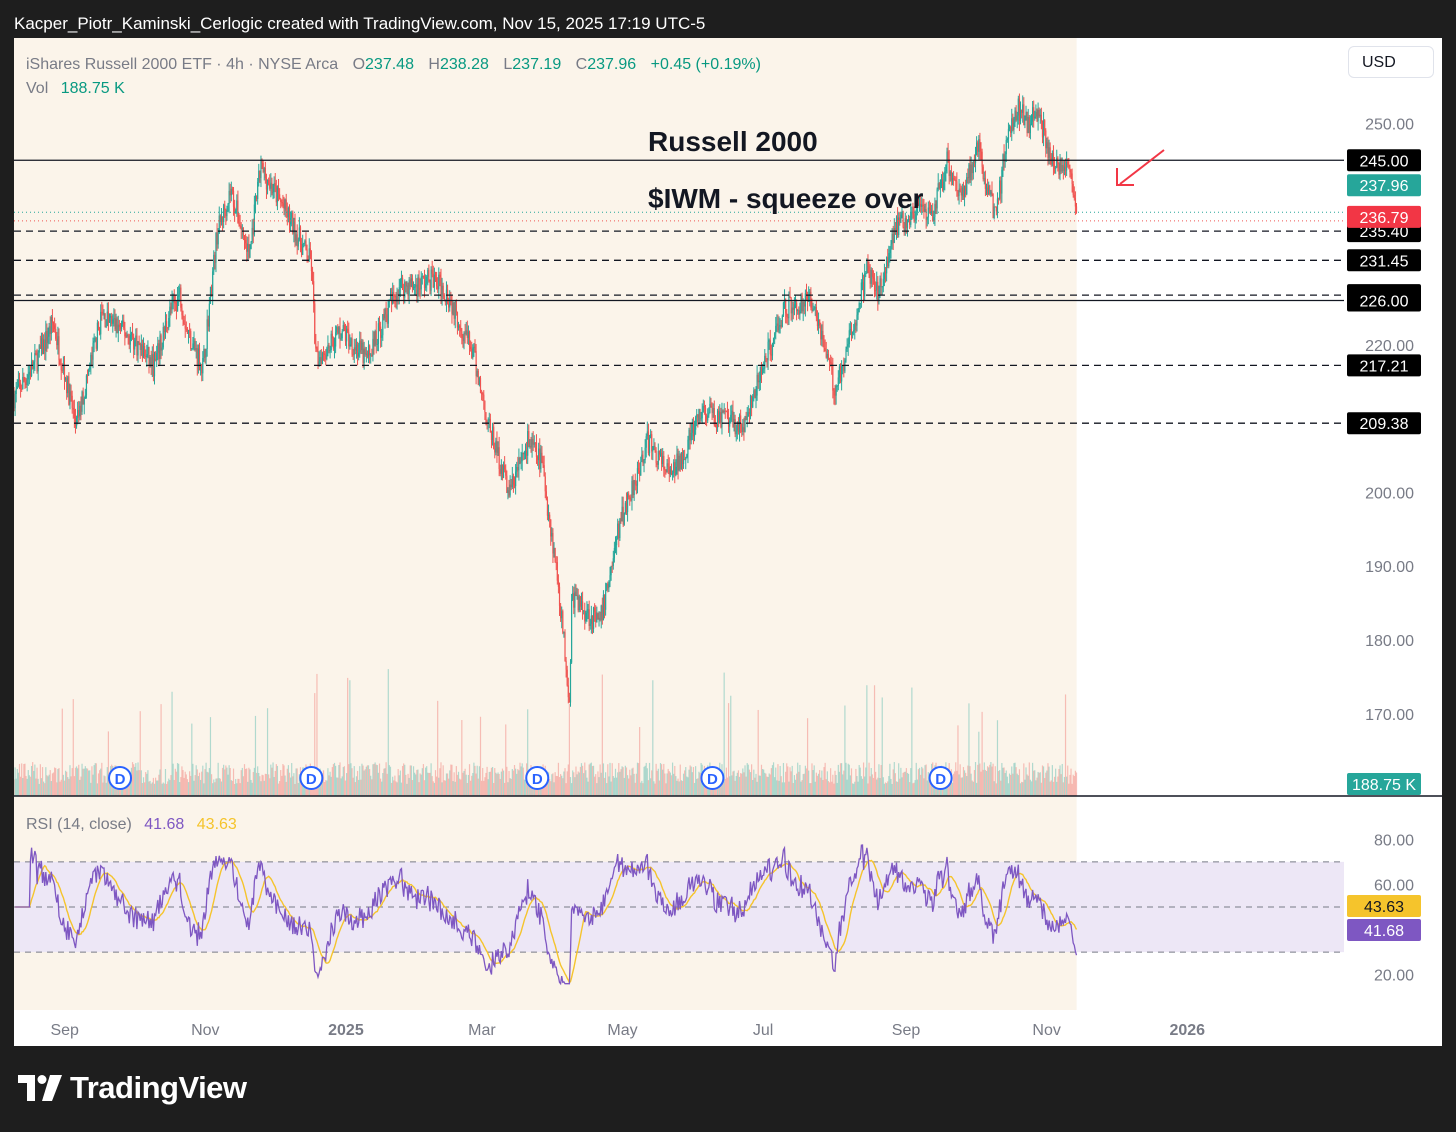  I want to click on price-tick-label: 180.00, so click(1389, 641).